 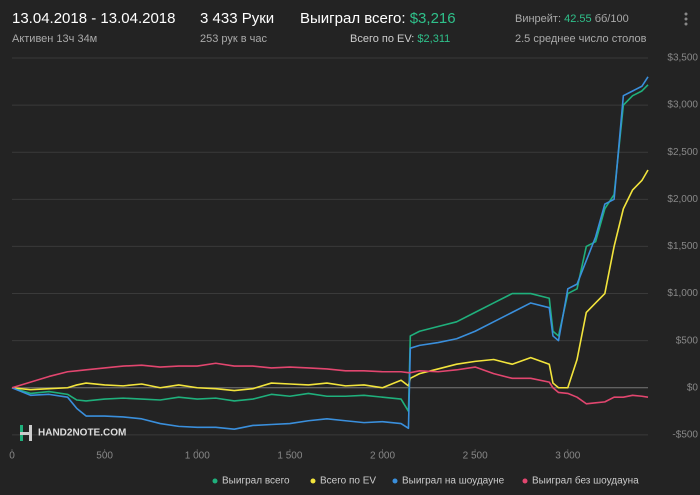 What do you see at coordinates (353, 18) in the screenshot?
I see `won-label: Выиграл всего:` at bounding box center [353, 18].